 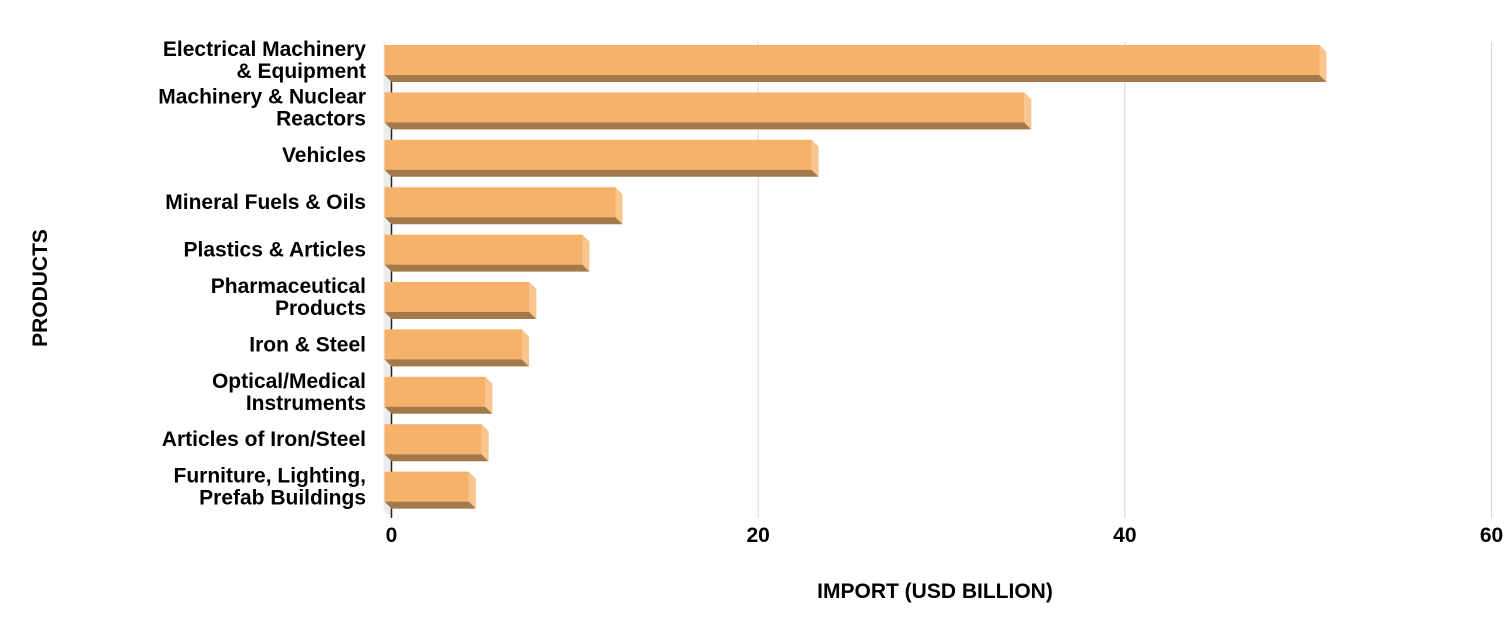 I want to click on category-label: Vehicles, so click(x=324, y=155).